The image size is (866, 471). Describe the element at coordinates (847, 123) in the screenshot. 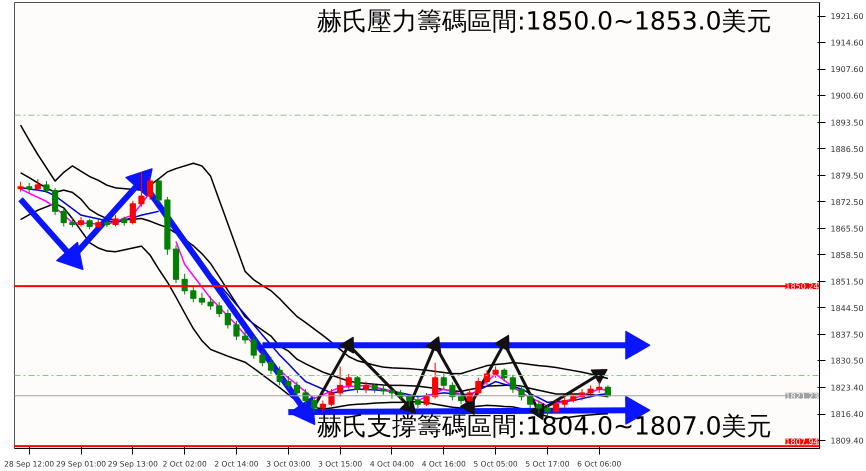

I see `y-tick-label: 1893.50` at that location.